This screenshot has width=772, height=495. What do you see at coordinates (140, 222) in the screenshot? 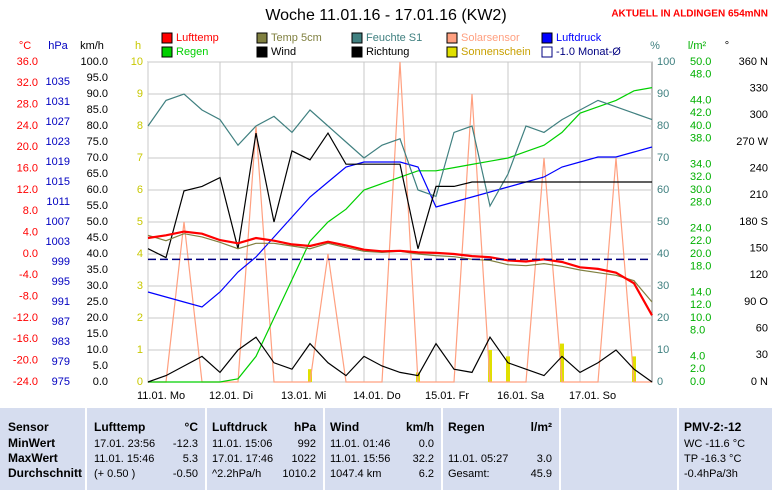
I see `y-tick-label: 5` at bounding box center [140, 222].